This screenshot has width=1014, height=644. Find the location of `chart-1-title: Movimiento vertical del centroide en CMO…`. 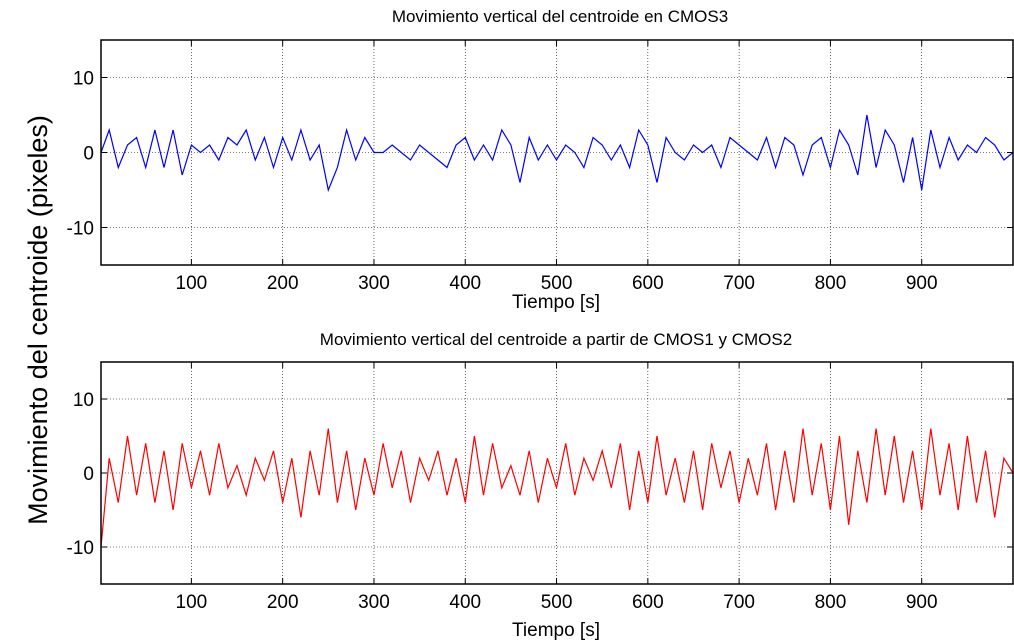

chart-1-title: Movimiento vertical del centroide en CMO… is located at coordinates (560, 16).